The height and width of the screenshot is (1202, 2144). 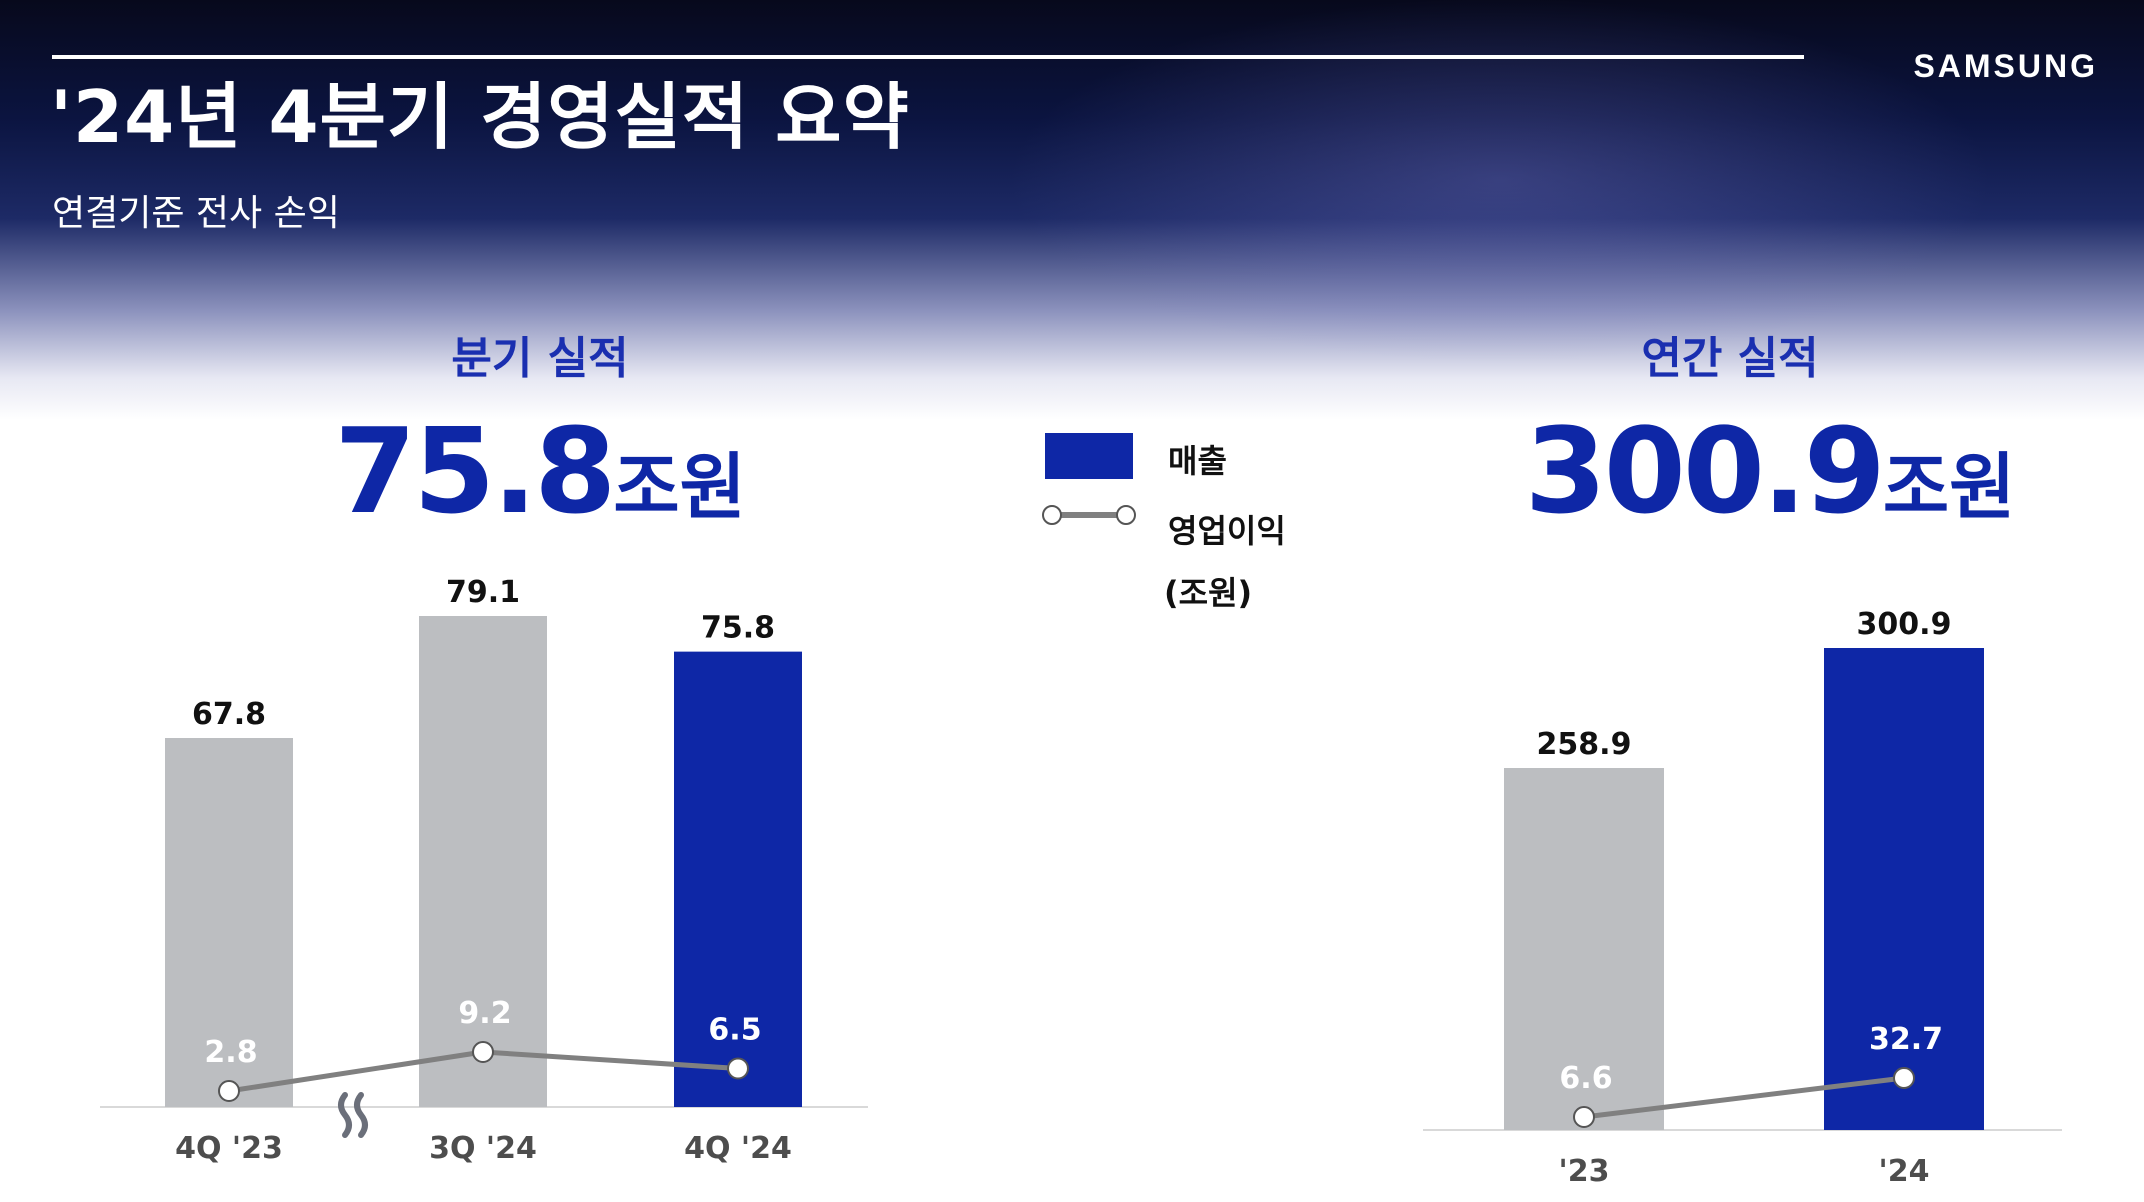 What do you see at coordinates (1208, 593) in the screenshot?
I see `legend-unit-label: (조원)` at bounding box center [1208, 593].